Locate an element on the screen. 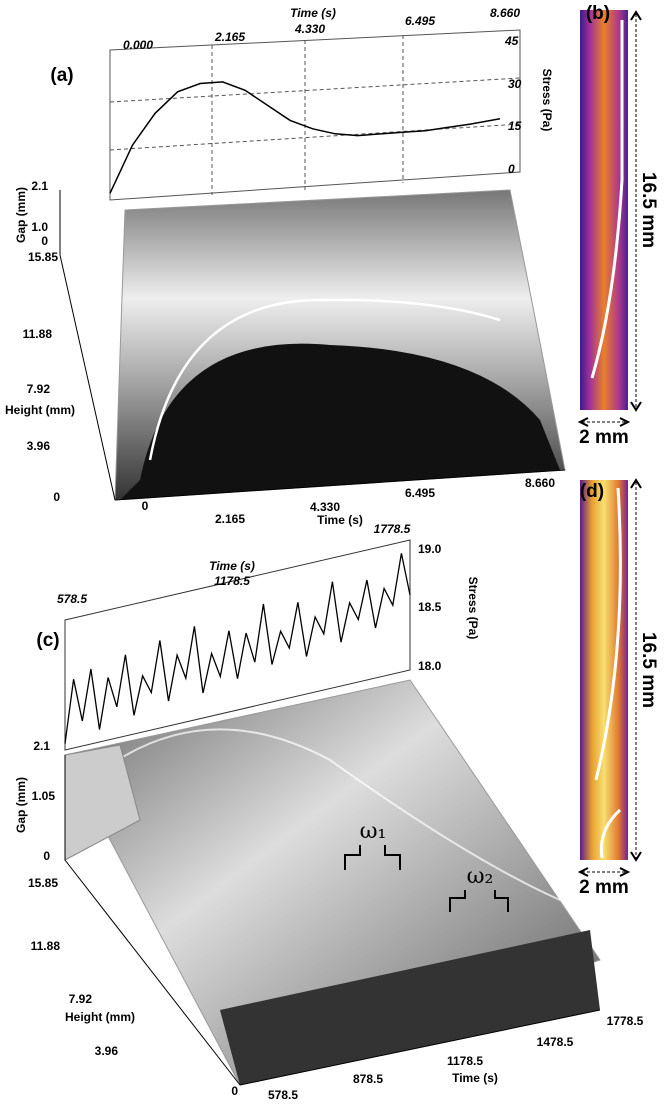  tick-label: 18.0 is located at coordinates (430, 666).